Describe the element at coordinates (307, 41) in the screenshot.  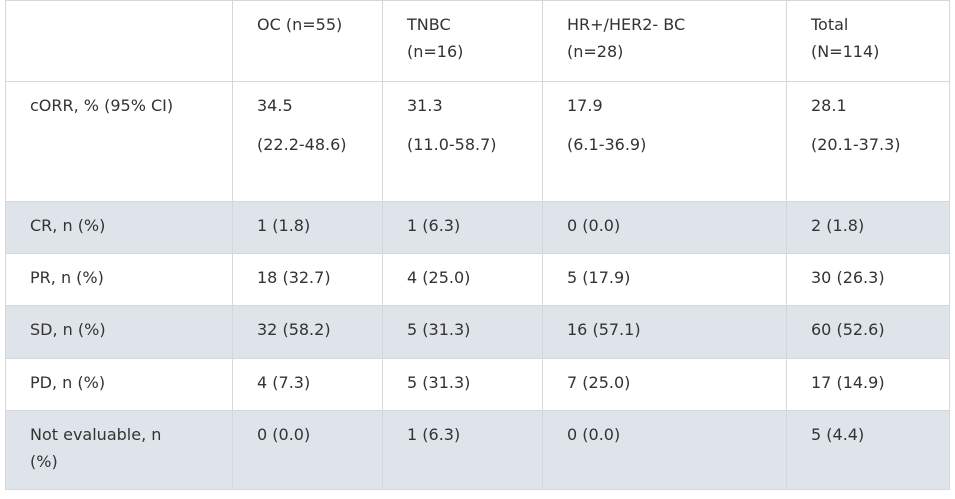
I see `table-cell: OC (n=55)` at that location.